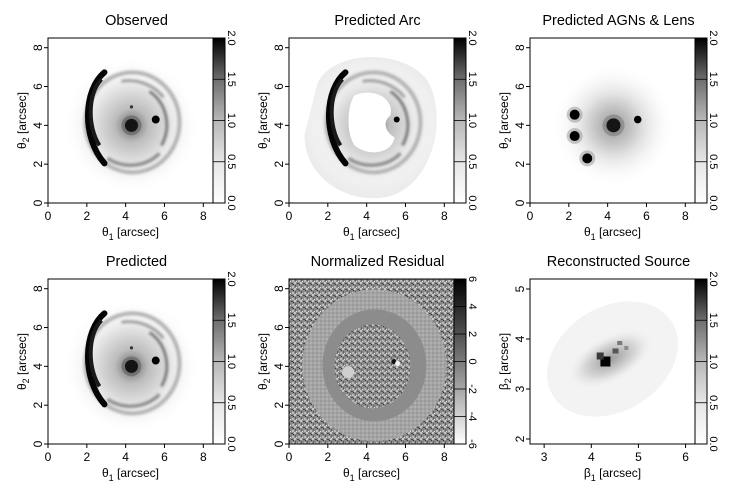 This screenshot has width=747, height=498. Describe the element at coordinates (231, 161) in the screenshot. I see `colorbar-tick-label: 0.5` at that location.